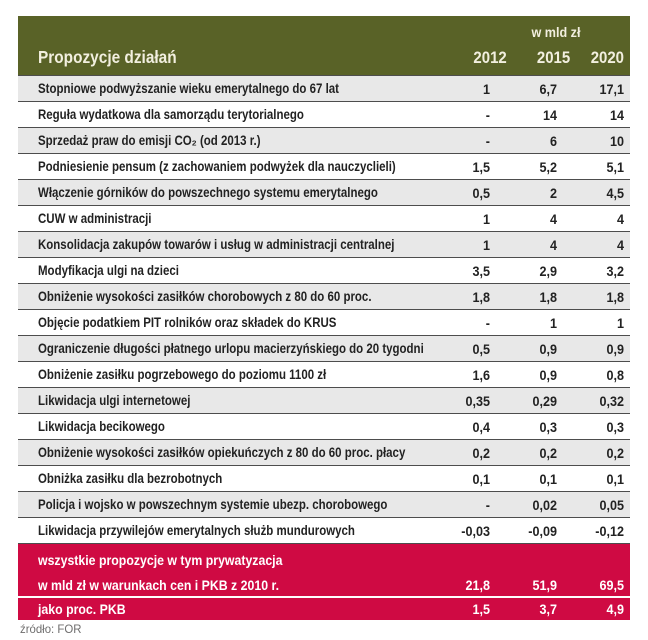 This screenshot has width=648, height=640. What do you see at coordinates (130, 478) in the screenshot?
I see `row-label: Obniżka zasiłku dla bezrobotnych` at bounding box center [130, 478].